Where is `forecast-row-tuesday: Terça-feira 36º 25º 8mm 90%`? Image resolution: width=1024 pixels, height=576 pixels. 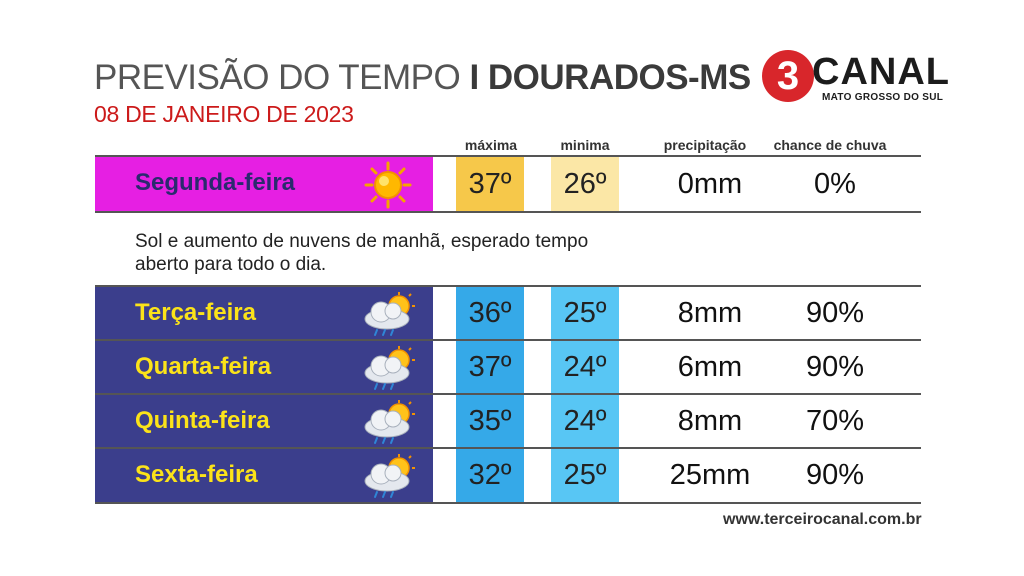 forecast-row-tuesday: Terça-feira 36º 25º 8mm 90% is located at coordinates (508, 312).